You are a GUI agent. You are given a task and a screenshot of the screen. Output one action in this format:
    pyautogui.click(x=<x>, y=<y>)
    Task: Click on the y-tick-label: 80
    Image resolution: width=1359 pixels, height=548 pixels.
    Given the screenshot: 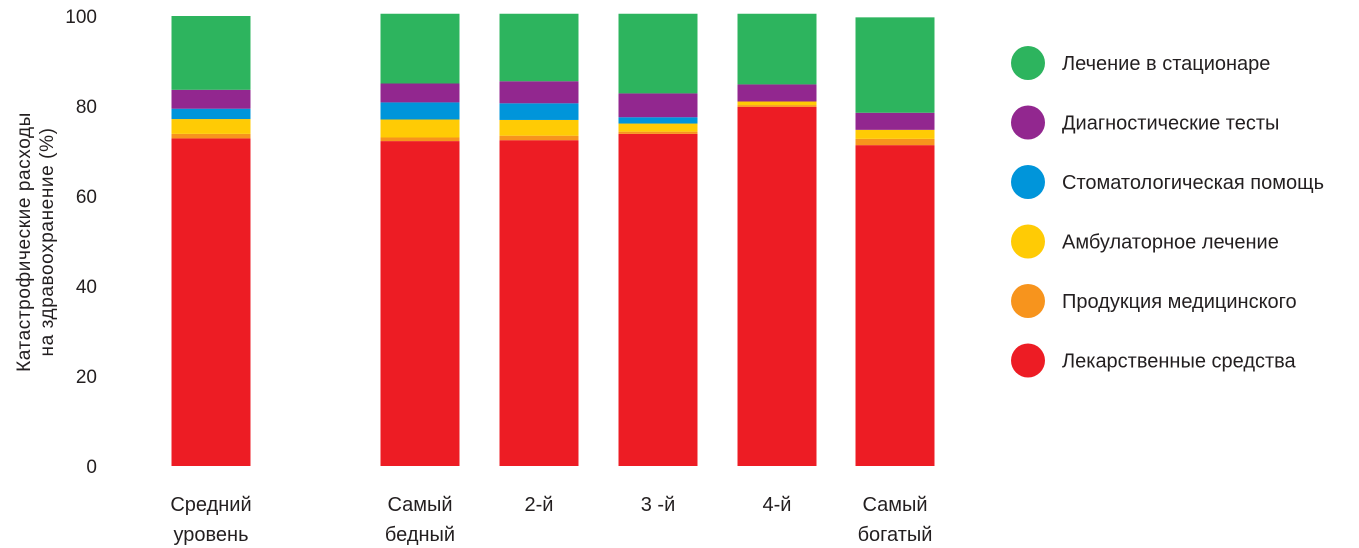 What is the action you would take?
    pyautogui.click(x=86, y=107)
    